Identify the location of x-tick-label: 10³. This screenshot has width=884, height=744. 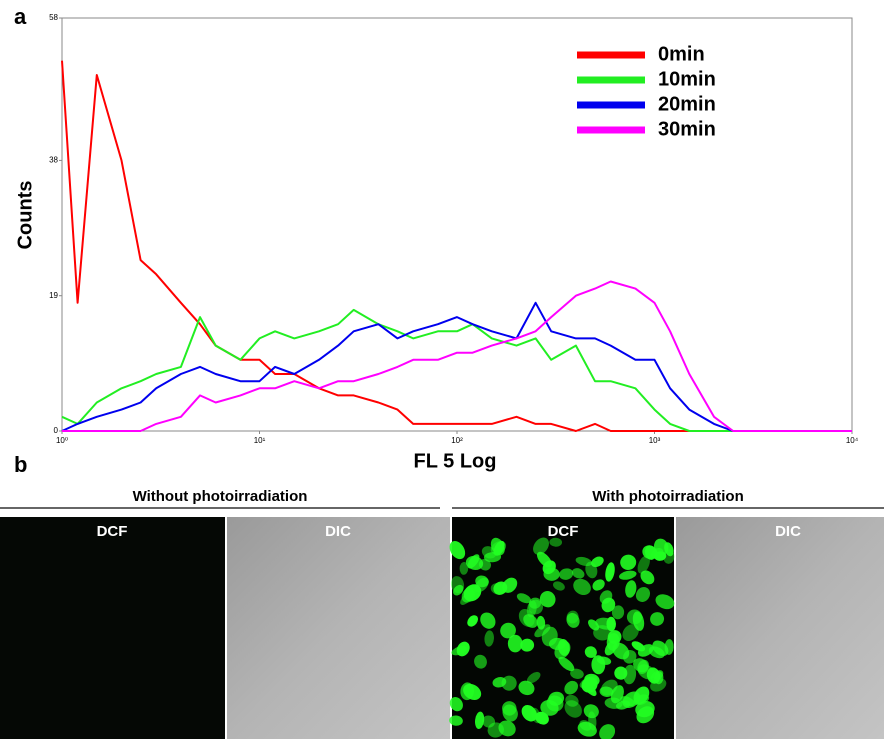
(655, 440).